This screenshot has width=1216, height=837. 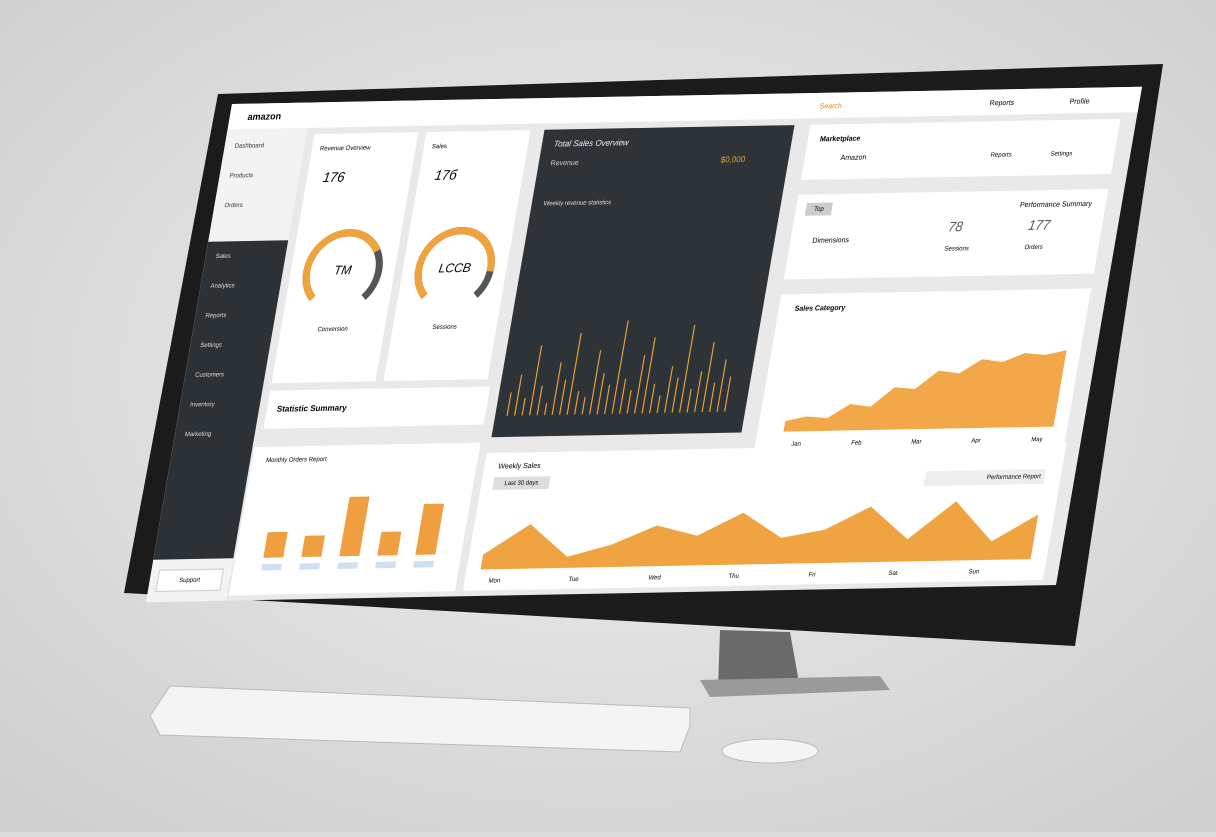 I want to click on sidebar-item: Settings, so click(x=211, y=346).